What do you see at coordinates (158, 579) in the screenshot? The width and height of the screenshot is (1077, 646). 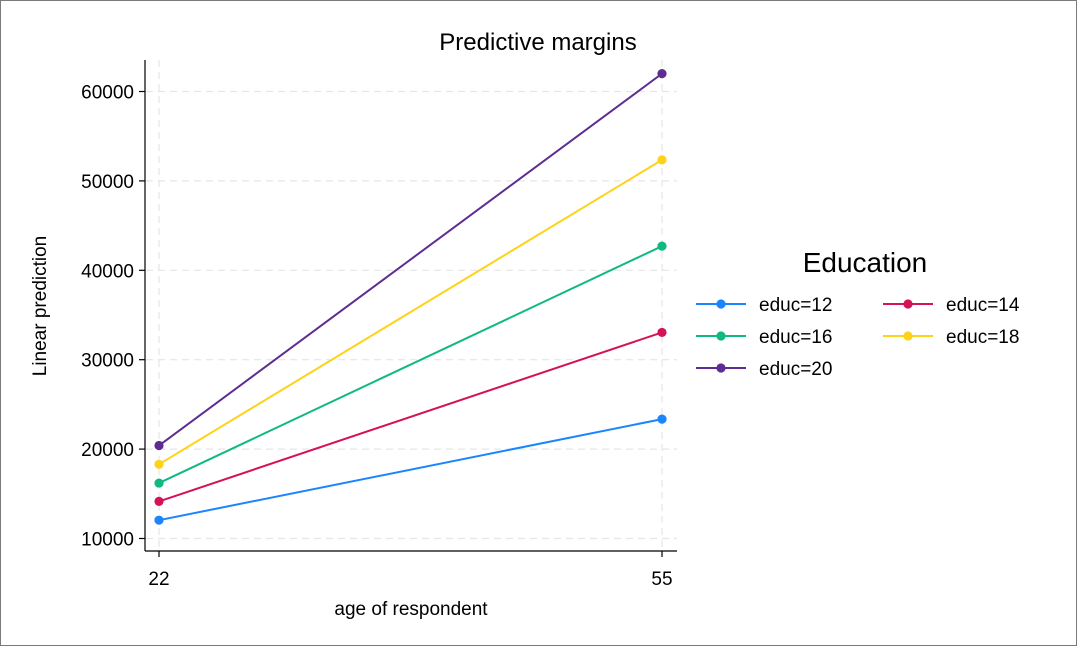 I see `x-tick-label: 22` at bounding box center [158, 579].